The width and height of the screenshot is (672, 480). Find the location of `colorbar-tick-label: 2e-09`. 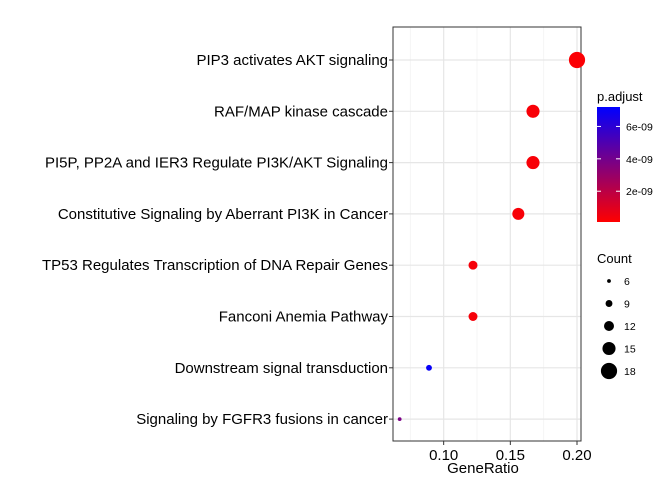

colorbar-tick-label: 2e-09 is located at coordinates (639, 192).